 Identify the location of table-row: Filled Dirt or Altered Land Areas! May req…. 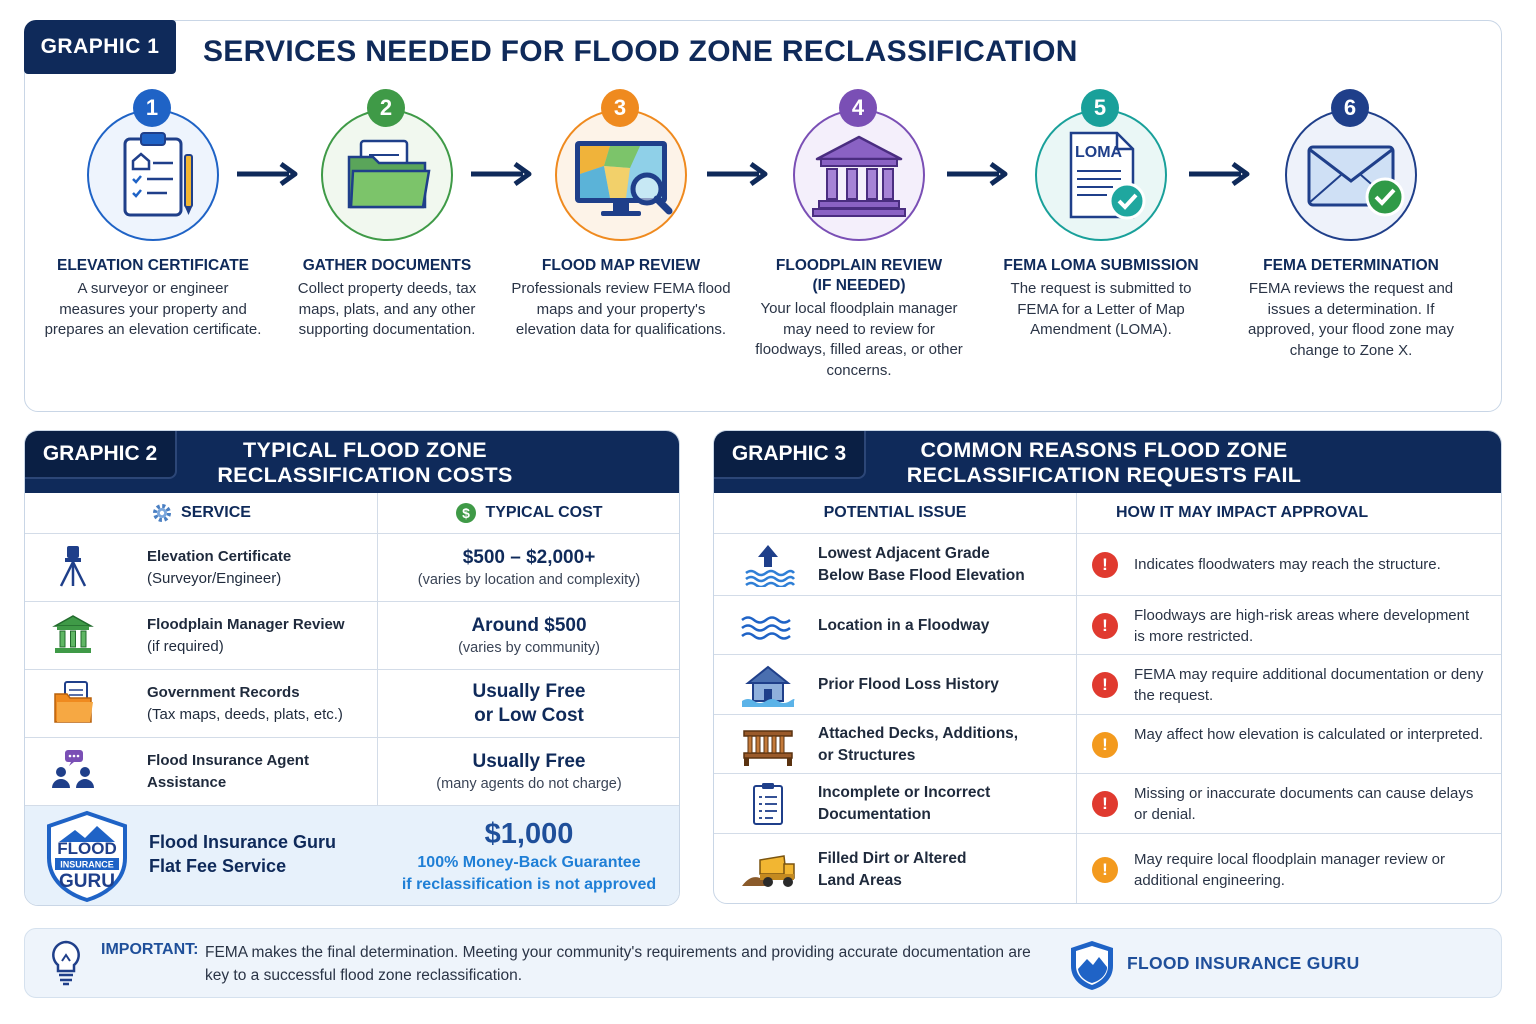
(1107, 868).